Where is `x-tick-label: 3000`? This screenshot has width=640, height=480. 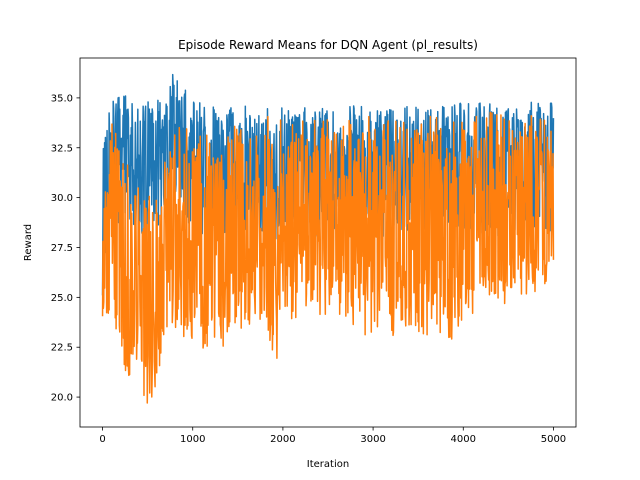
x-tick-label: 3000 is located at coordinates (372, 439).